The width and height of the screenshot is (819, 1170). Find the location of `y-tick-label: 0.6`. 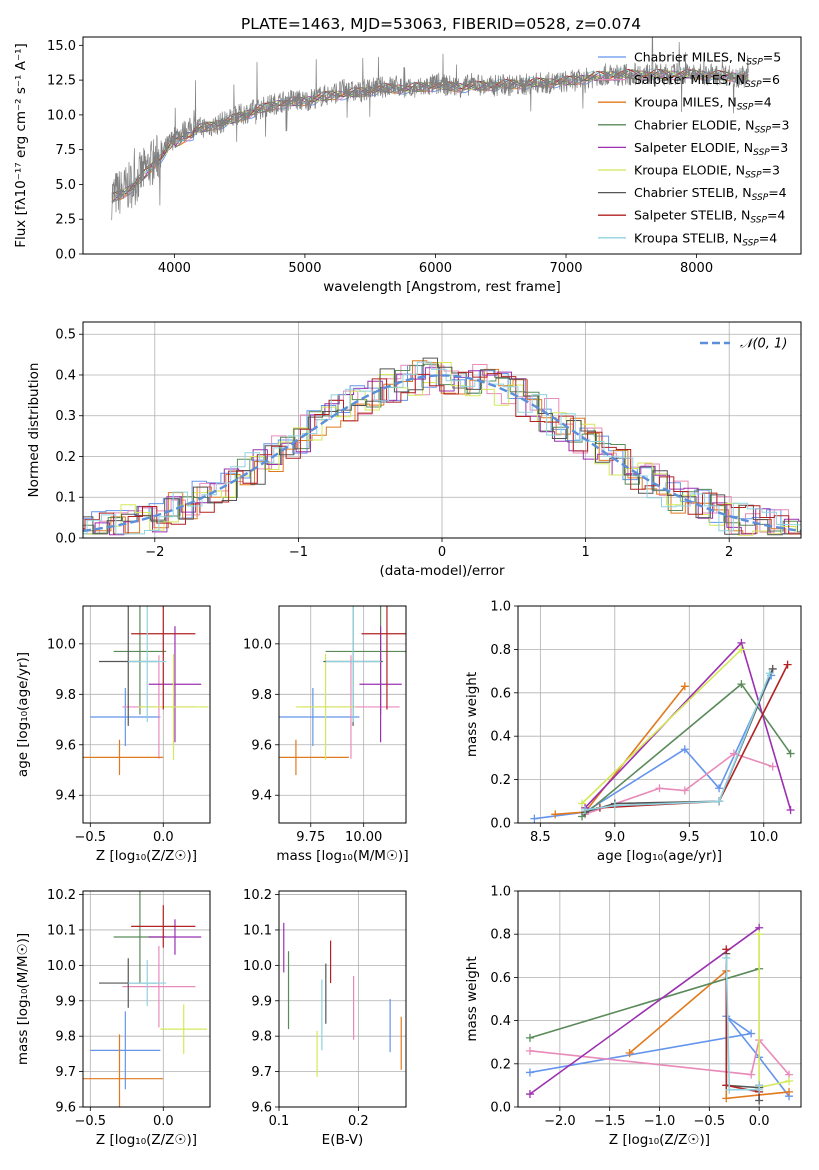

y-tick-label: 0.6 is located at coordinates (500, 693).